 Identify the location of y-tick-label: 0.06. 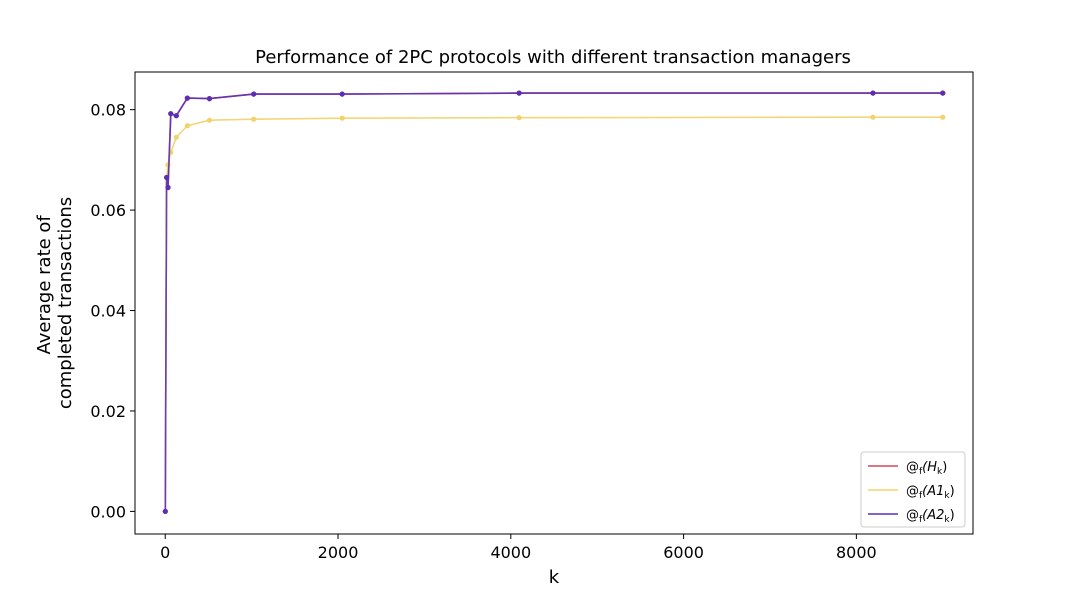
(108, 210).